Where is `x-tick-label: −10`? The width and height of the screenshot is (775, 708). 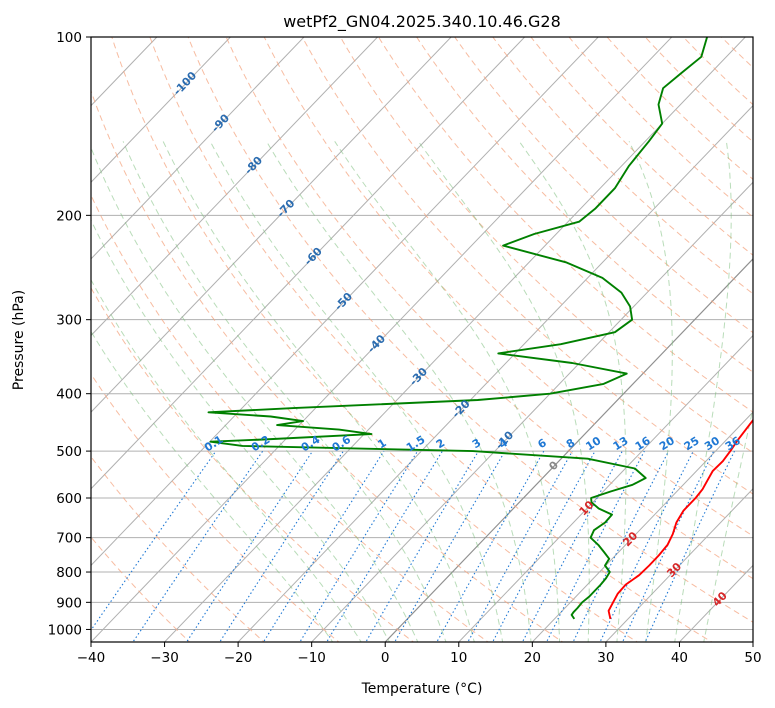 x-tick-label: −10 is located at coordinates (311, 658).